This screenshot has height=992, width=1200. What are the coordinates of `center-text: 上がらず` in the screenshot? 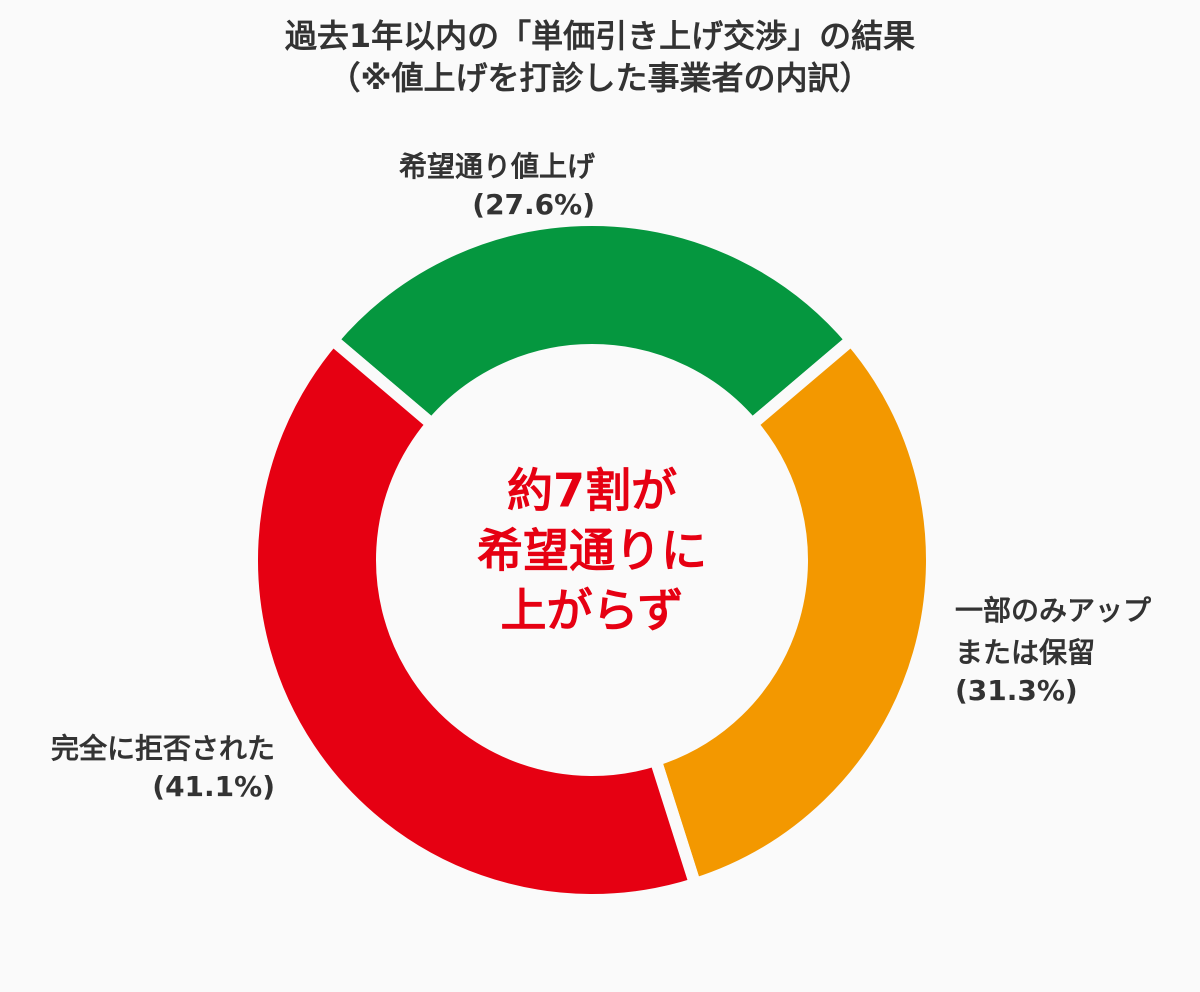 It's located at (591, 611).